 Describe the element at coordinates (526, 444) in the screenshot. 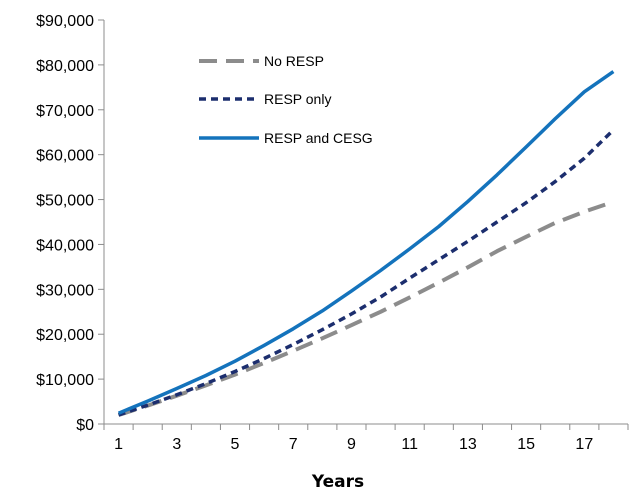

I see `x-tick-label: 15` at that location.